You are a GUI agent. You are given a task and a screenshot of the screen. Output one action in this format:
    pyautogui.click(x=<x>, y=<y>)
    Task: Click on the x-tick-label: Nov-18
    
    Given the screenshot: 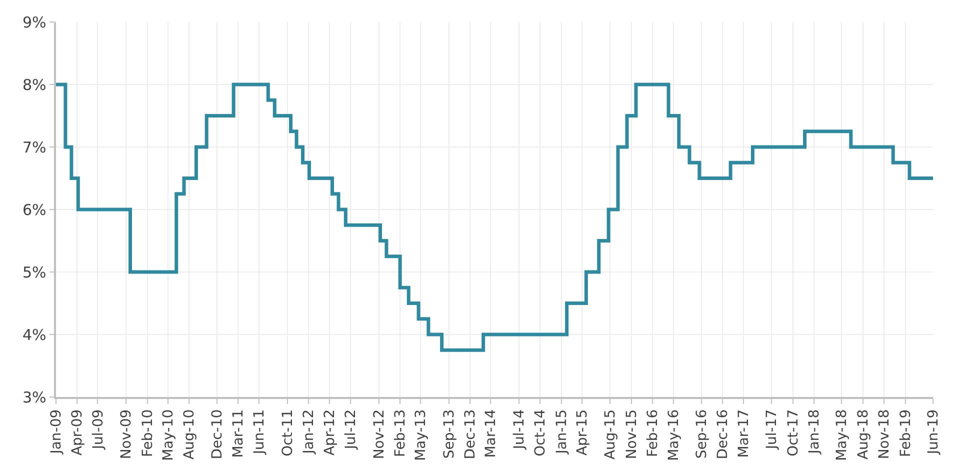 What is the action you would take?
    pyautogui.click(x=884, y=434)
    